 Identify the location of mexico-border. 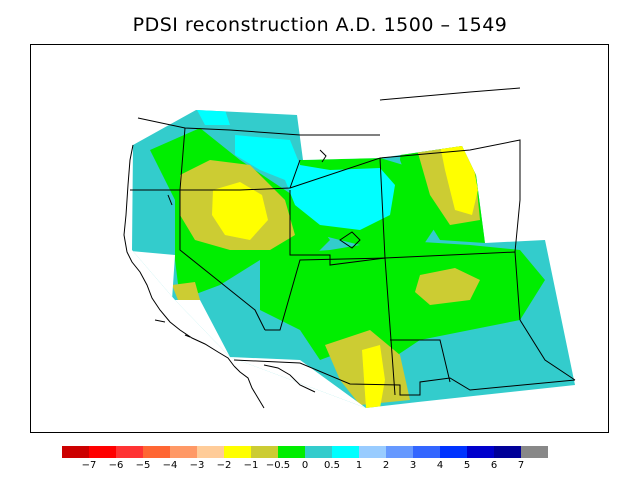
(404, 377).